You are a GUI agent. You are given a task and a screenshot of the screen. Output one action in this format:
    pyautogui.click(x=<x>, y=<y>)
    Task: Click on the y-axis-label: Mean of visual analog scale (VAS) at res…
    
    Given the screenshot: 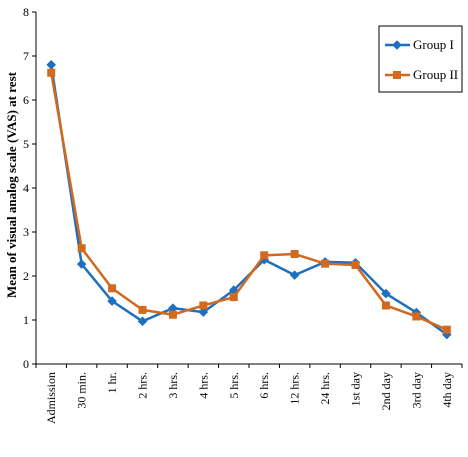 What is the action you would take?
    pyautogui.click(x=11, y=184)
    